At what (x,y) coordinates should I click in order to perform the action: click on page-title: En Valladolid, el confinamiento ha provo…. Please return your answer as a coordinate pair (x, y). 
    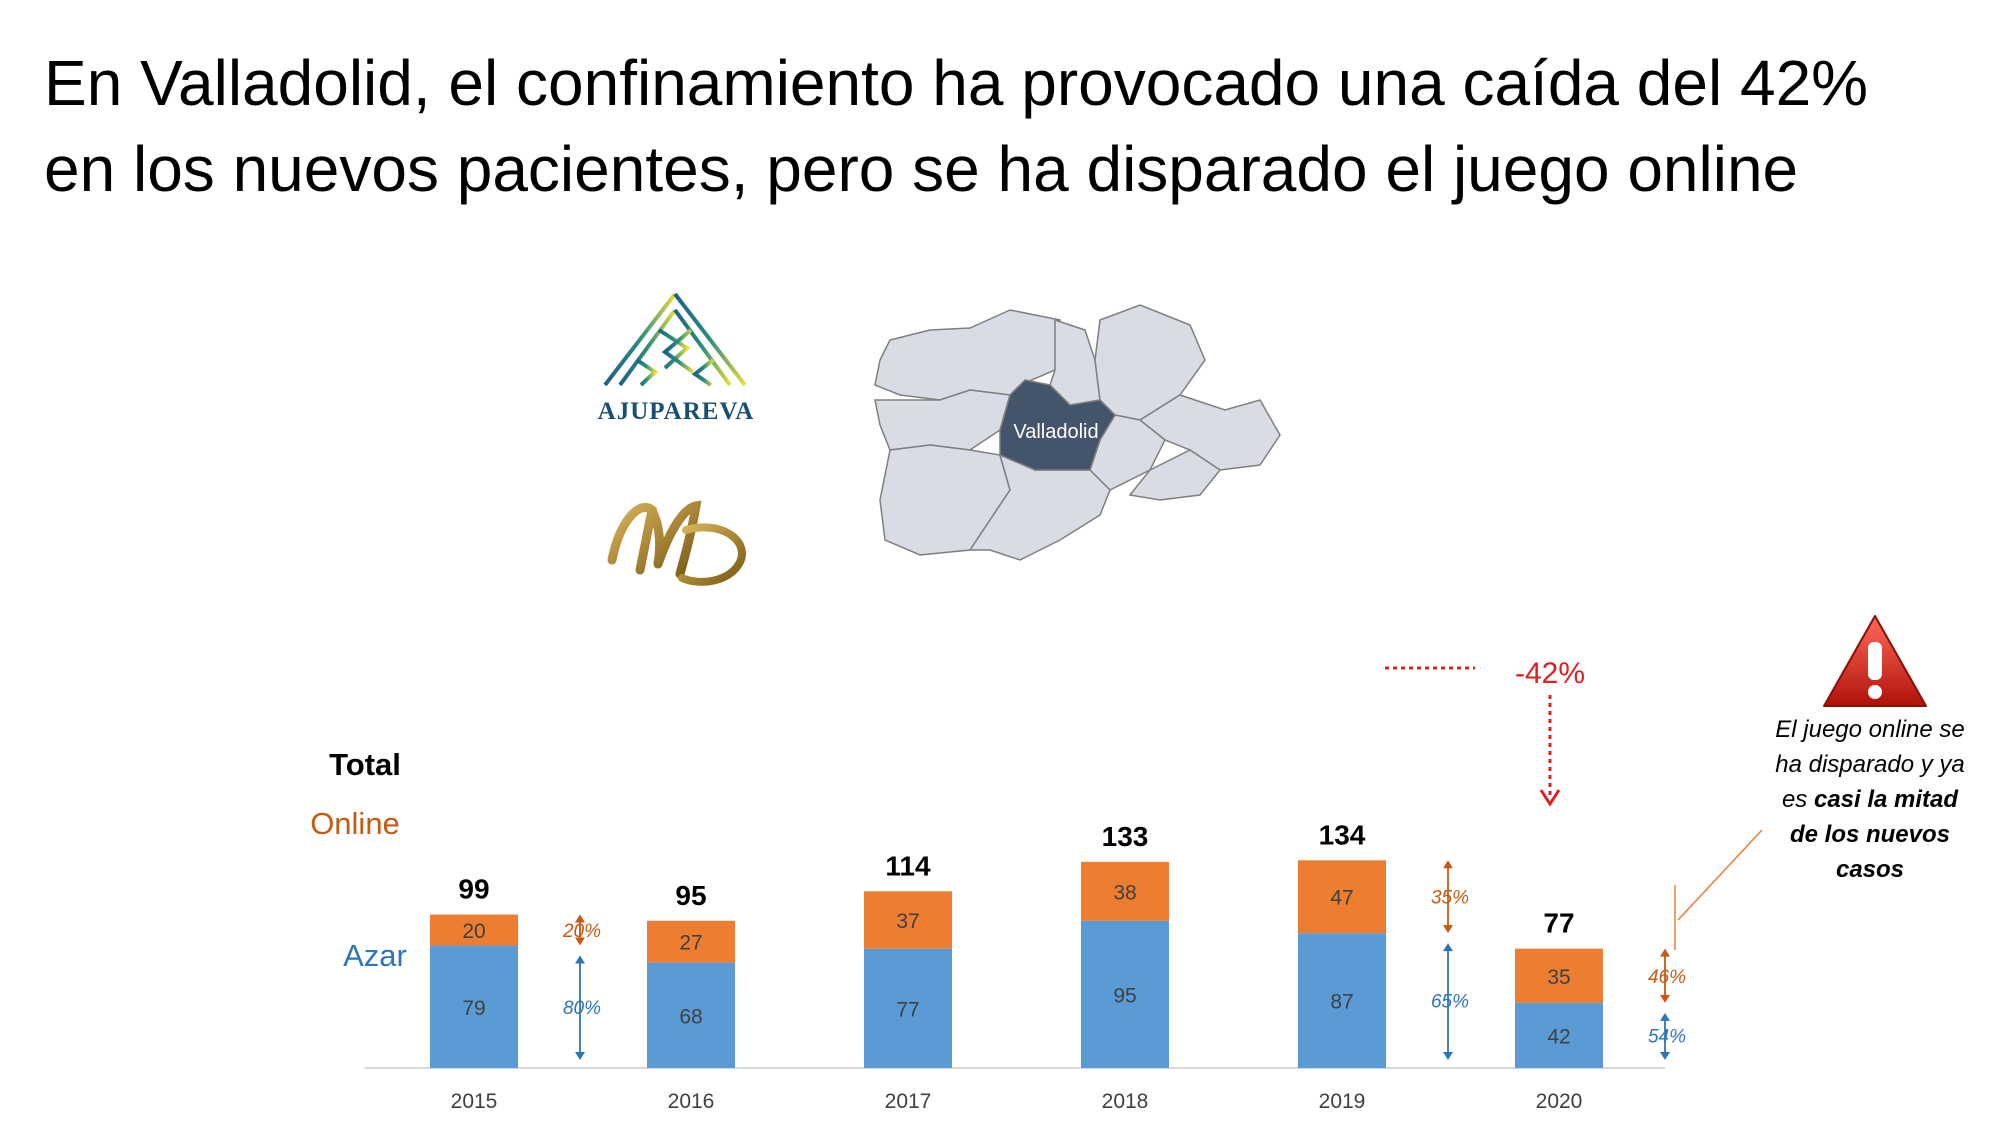
    Looking at the image, I should click on (1004, 126).